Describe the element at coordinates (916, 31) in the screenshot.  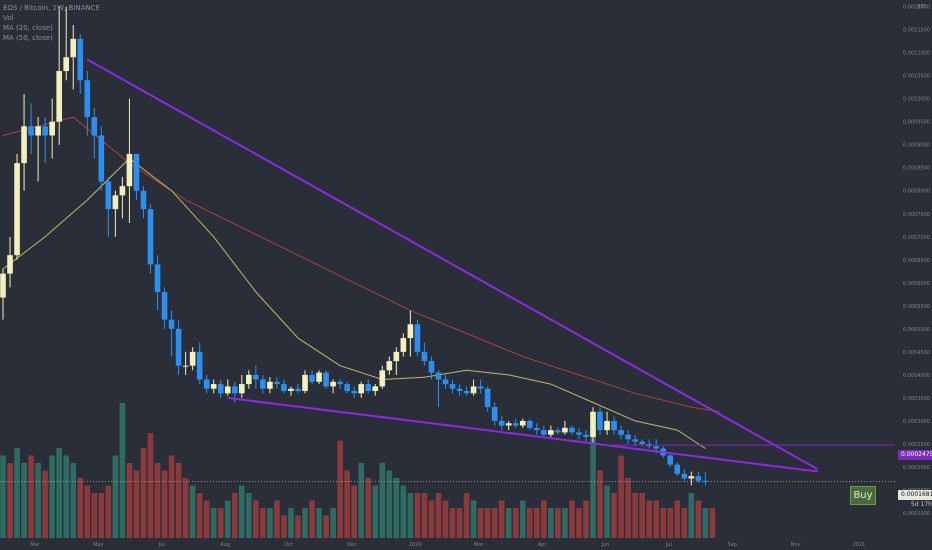
I see `y-tick-label: 0.0011500` at that location.